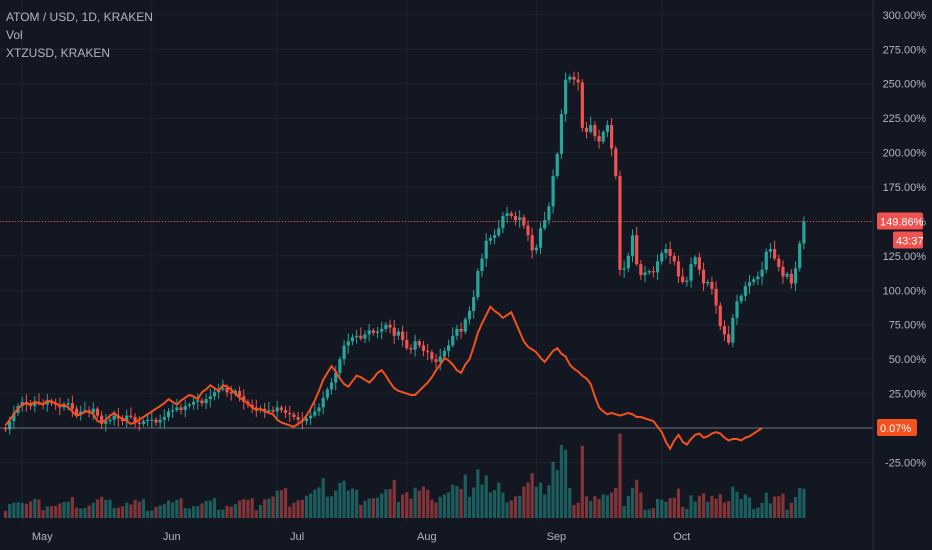 This screenshot has height=550, width=932. Describe the element at coordinates (58, 53) in the screenshot. I see `compare-symbol-legend: XTZUSD, KRAKEN` at that location.